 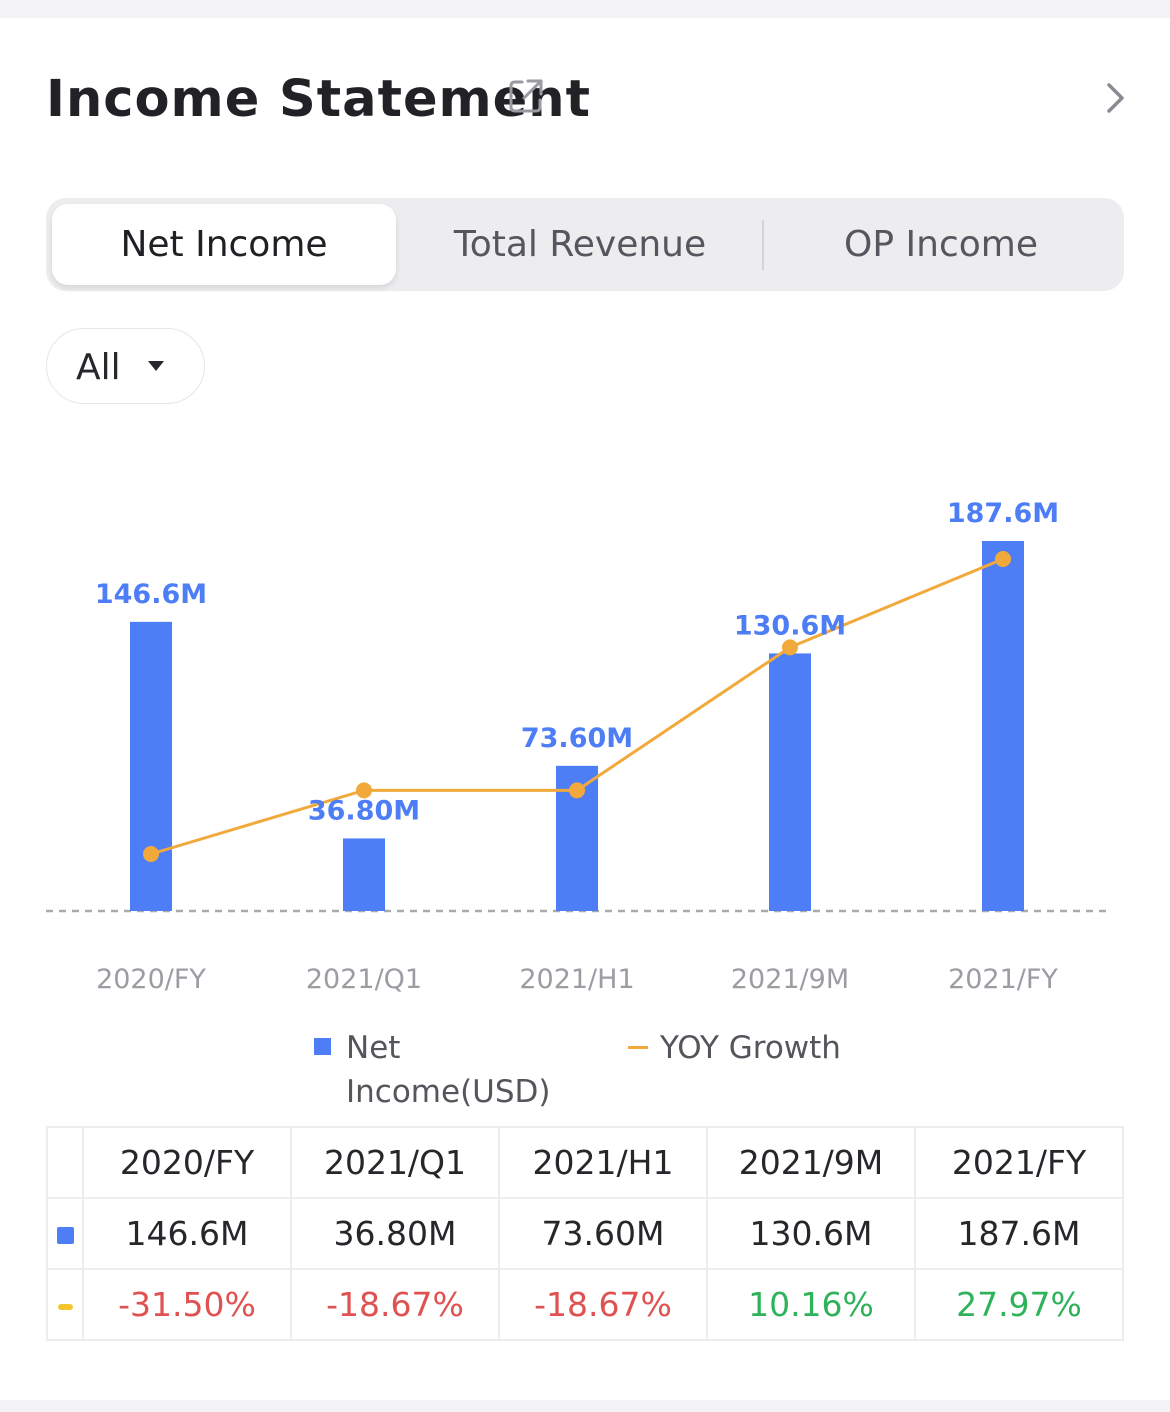 I want to click on legend-item-yoy-growth: YOY Growth, so click(x=738, y=1048).